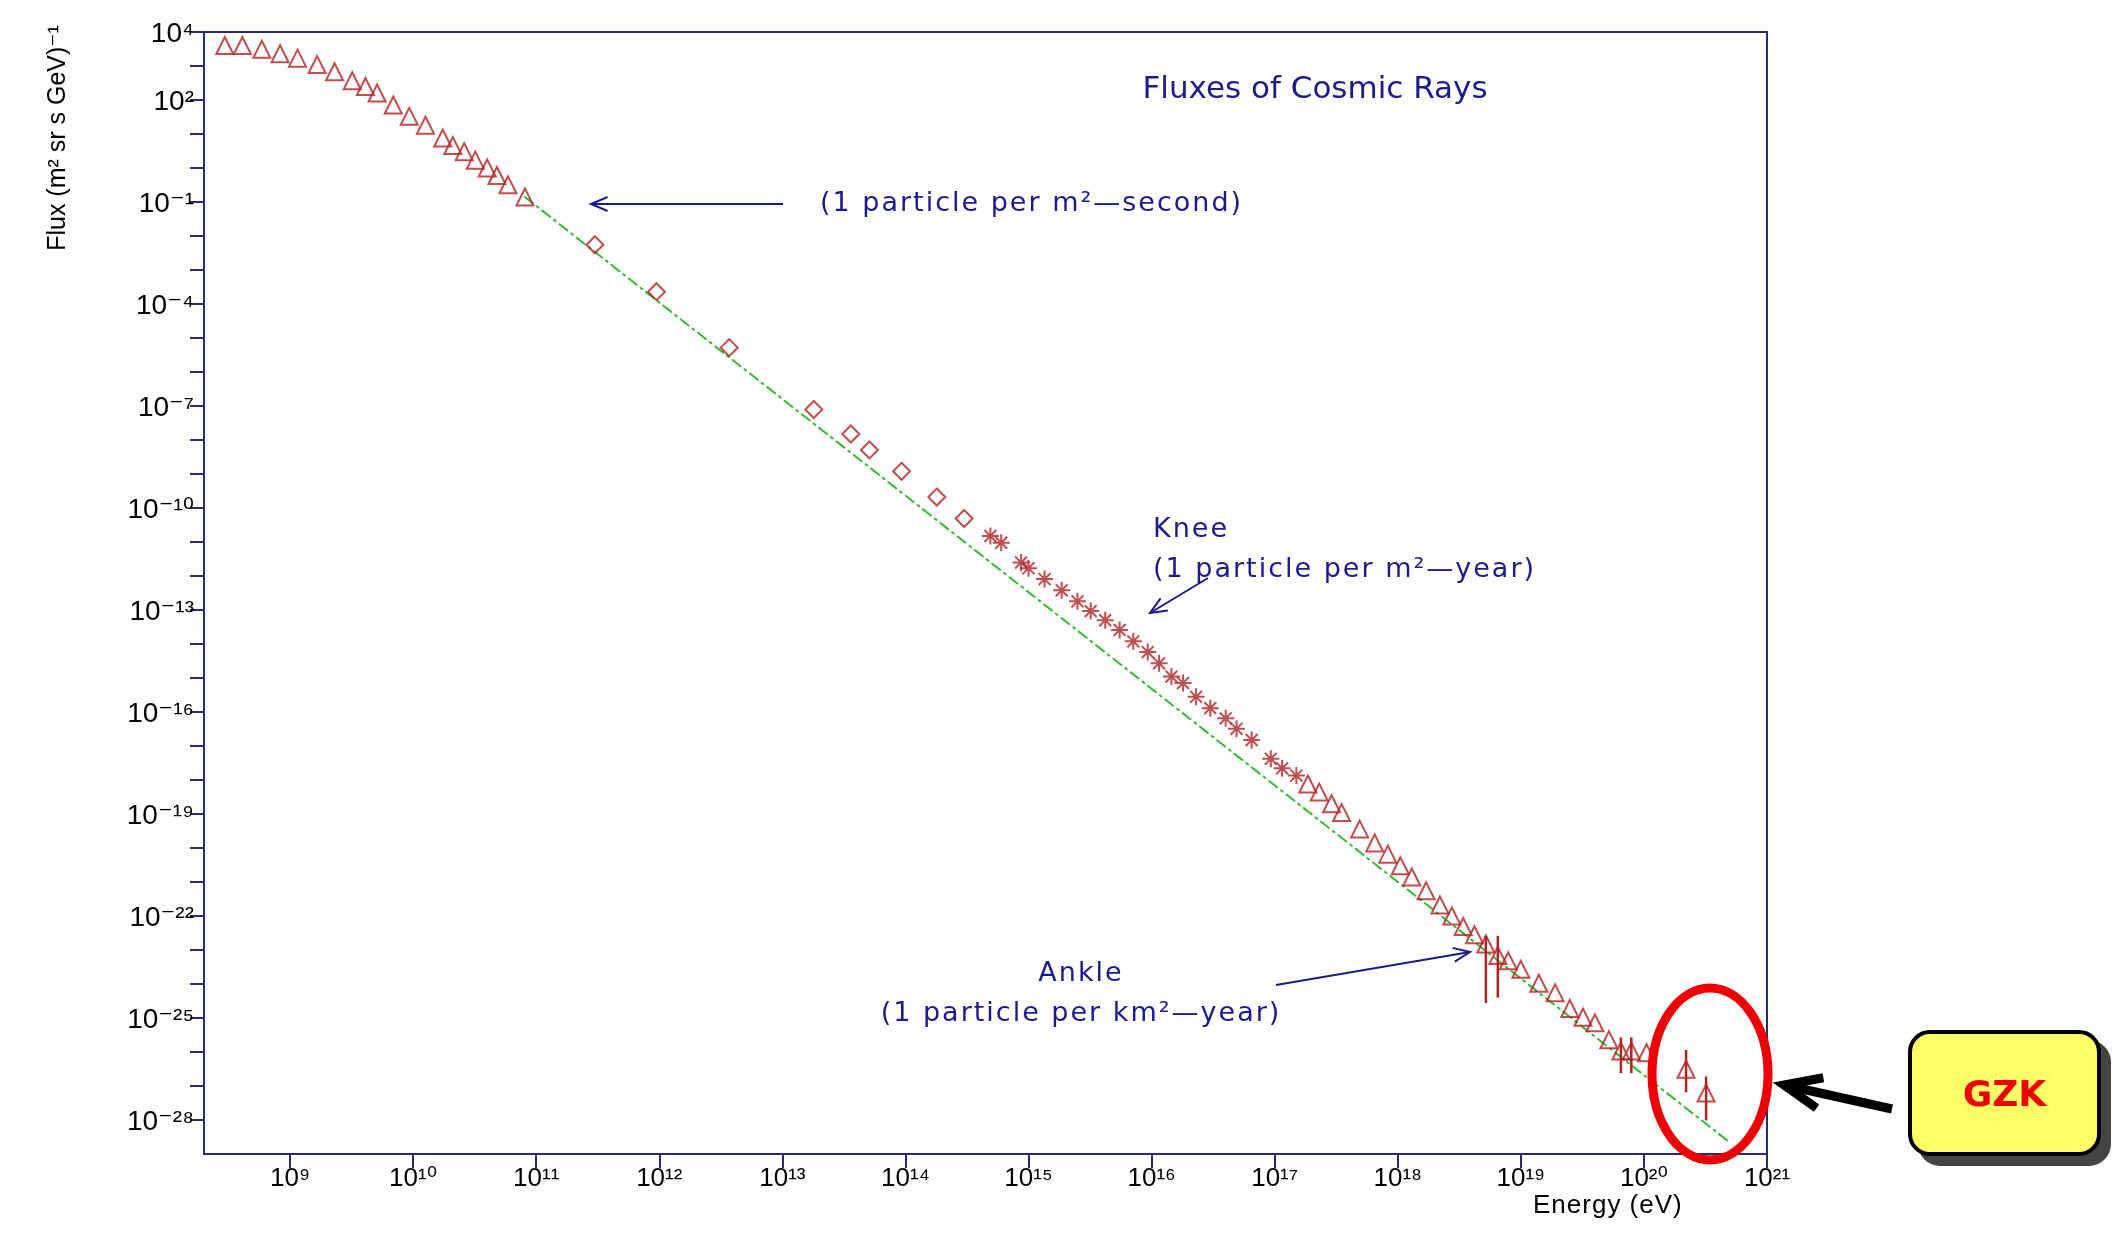 The image size is (2115, 1240). Describe the element at coordinates (1275, 1177) in the screenshot. I see `x-tick-label: 10¹⁷` at that location.